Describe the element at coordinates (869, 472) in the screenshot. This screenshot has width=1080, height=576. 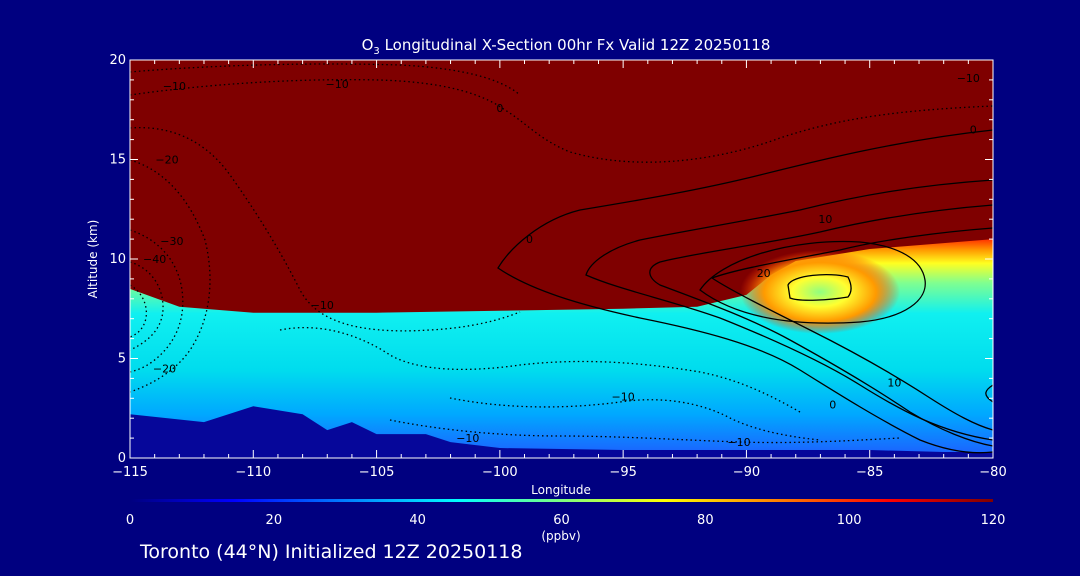
I see `x-tick-label: −85` at that location.